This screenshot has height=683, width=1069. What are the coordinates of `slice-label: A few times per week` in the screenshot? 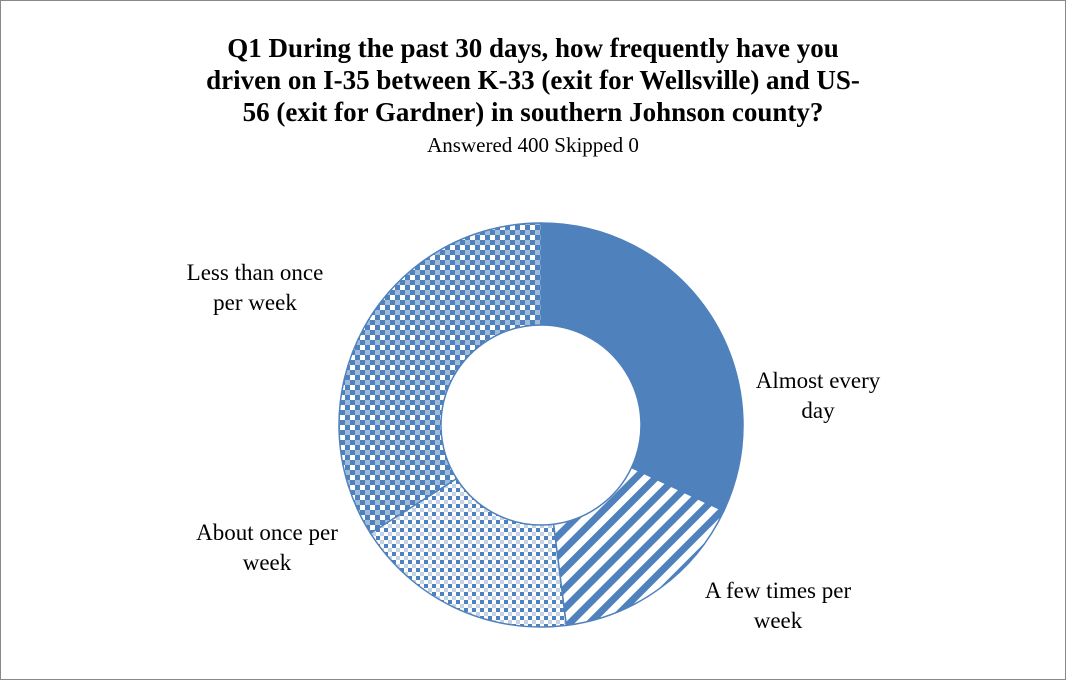 It's located at (778, 605).